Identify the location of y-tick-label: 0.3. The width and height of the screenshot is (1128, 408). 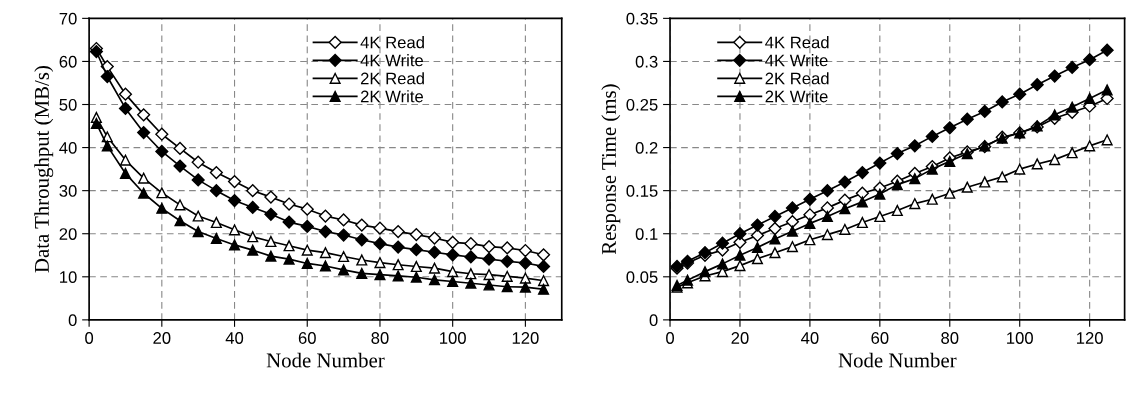
(646, 61).